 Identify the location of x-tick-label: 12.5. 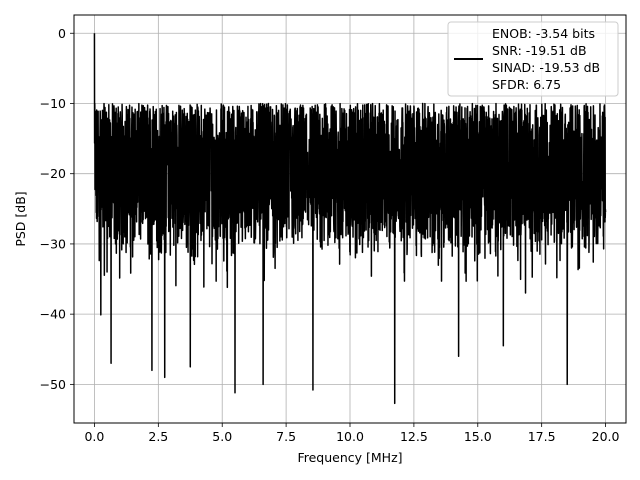
(414, 436).